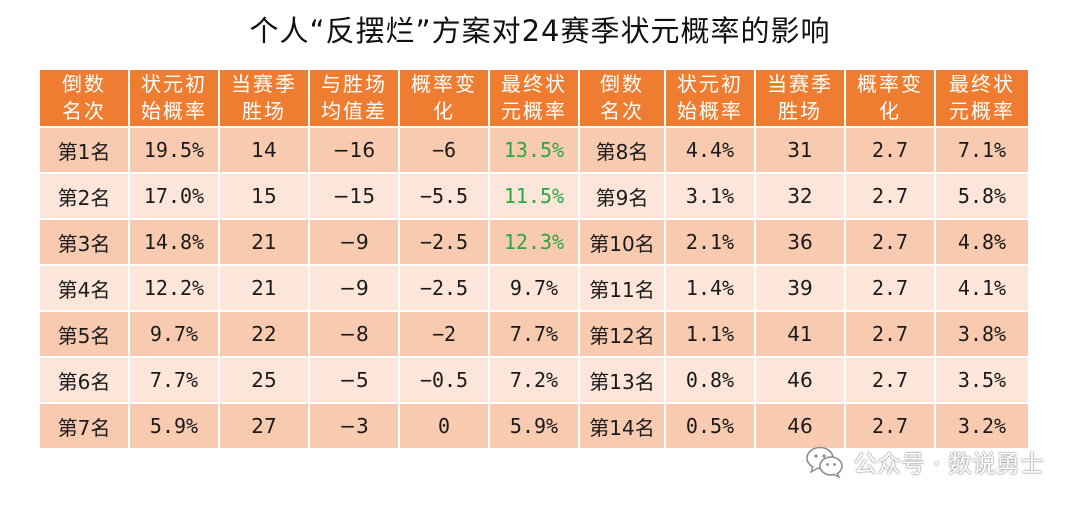 The width and height of the screenshot is (1080, 505). I want to click on rank-cell: 第6名, so click(84, 380).